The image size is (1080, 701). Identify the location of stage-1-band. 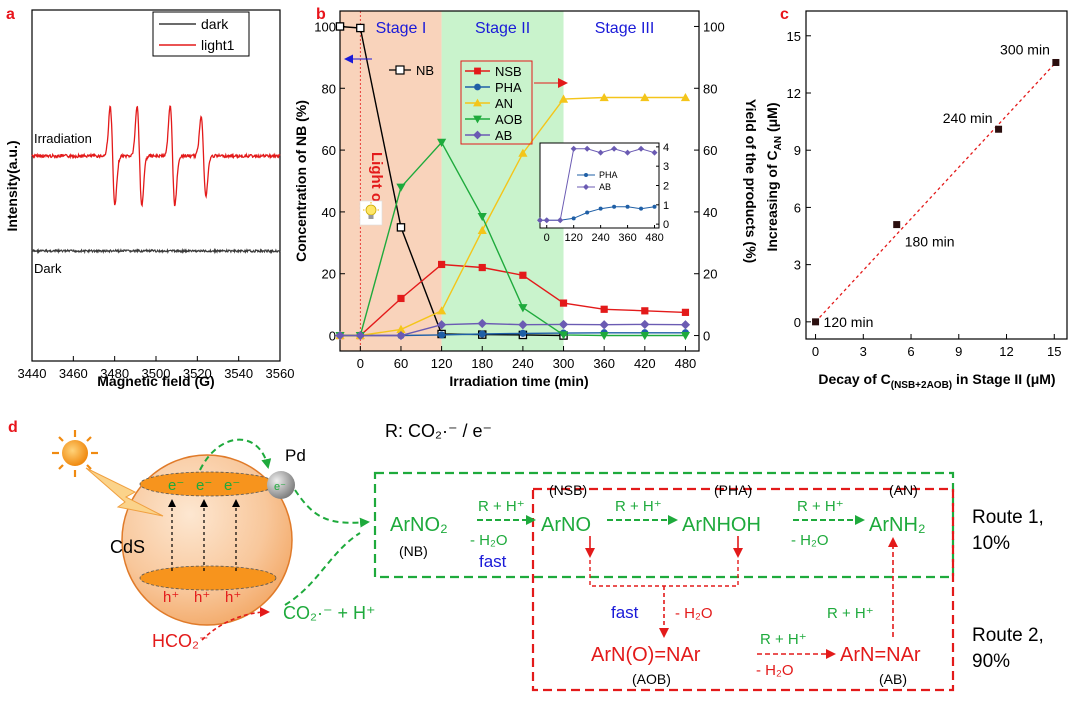
(391, 181).